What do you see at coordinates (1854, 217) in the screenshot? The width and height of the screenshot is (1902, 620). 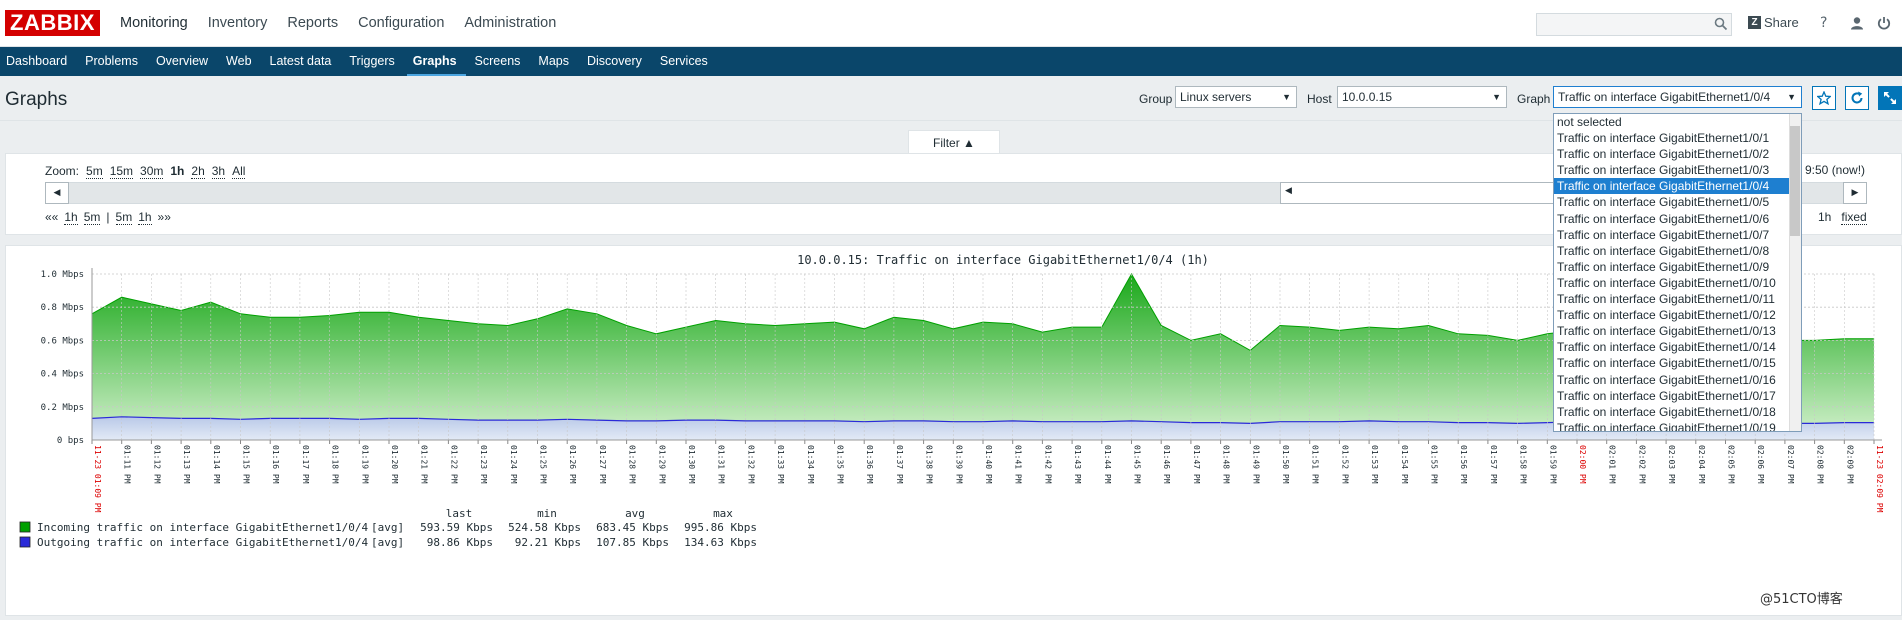 I see `fixed-toggle: fixed` at bounding box center [1854, 217].